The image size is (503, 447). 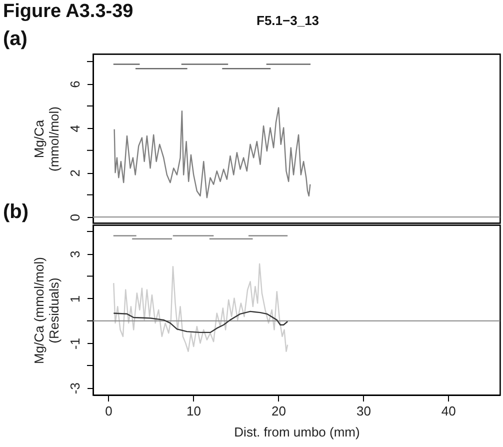 What do you see at coordinates (68, 12) in the screenshot?
I see `chart-title: Figure A3.3-39` at bounding box center [68, 12].